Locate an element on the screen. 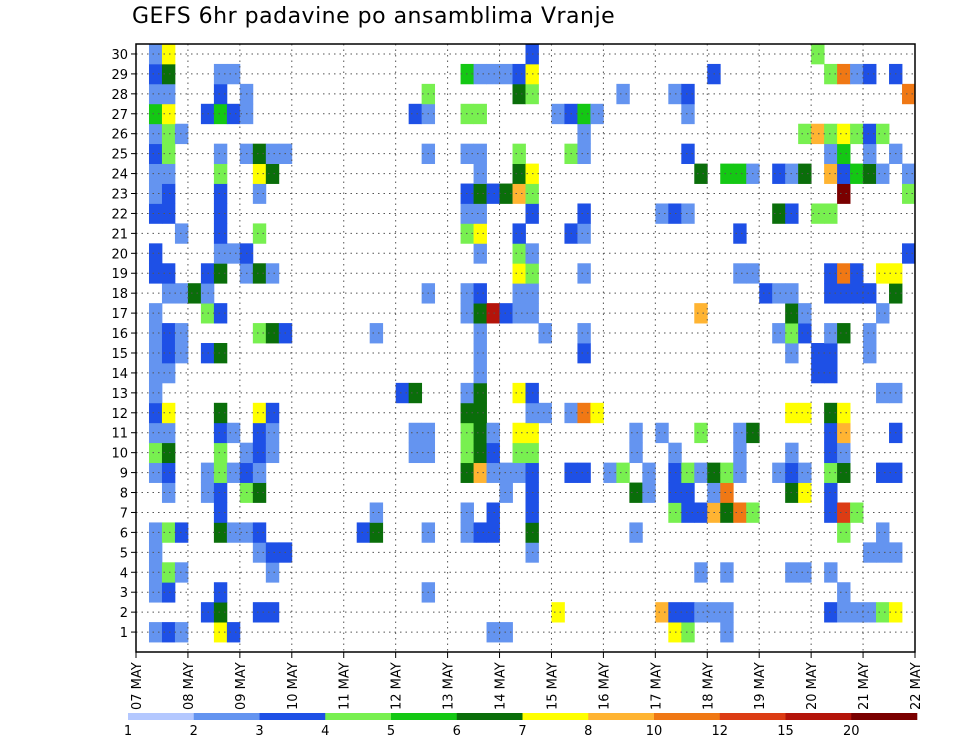 The image size is (960, 742). y-tick-label: 27 is located at coordinates (119, 115).